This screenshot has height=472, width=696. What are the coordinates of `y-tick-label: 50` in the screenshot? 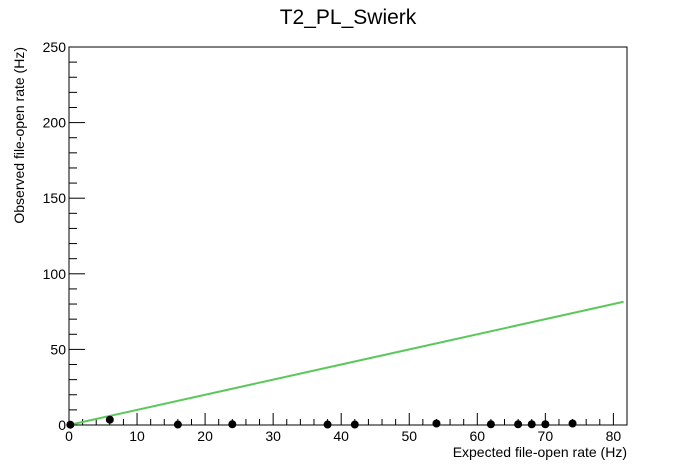 It's located at (58, 349).